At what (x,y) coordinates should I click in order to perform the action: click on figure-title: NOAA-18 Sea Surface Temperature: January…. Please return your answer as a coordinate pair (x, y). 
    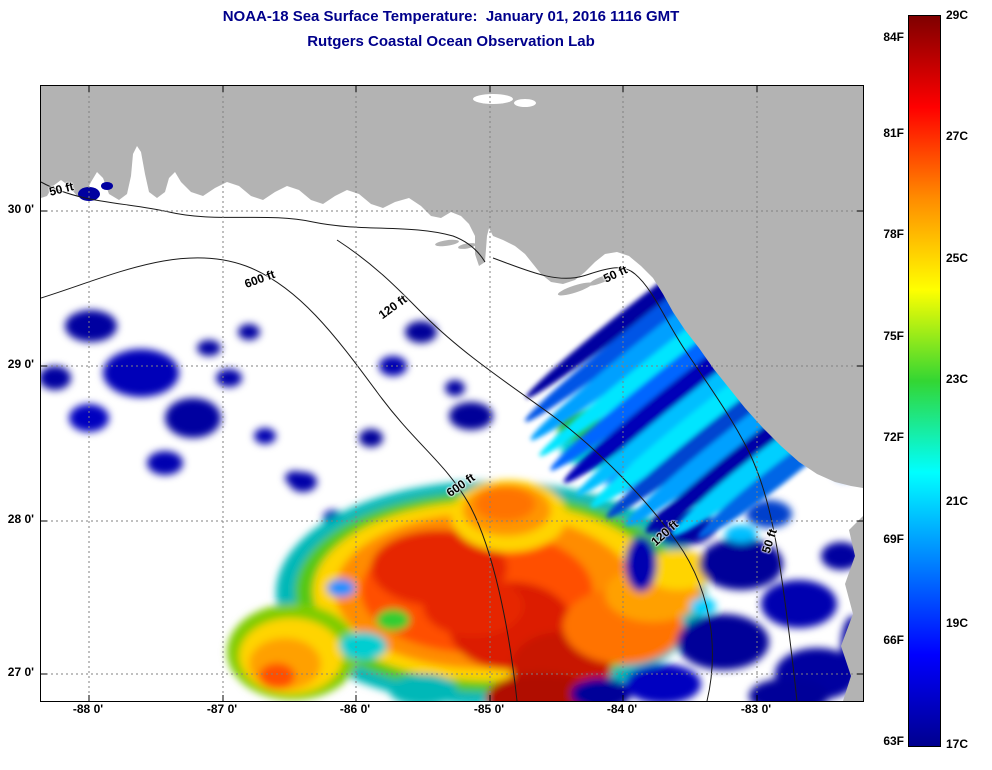
    Looking at the image, I should click on (451, 16).